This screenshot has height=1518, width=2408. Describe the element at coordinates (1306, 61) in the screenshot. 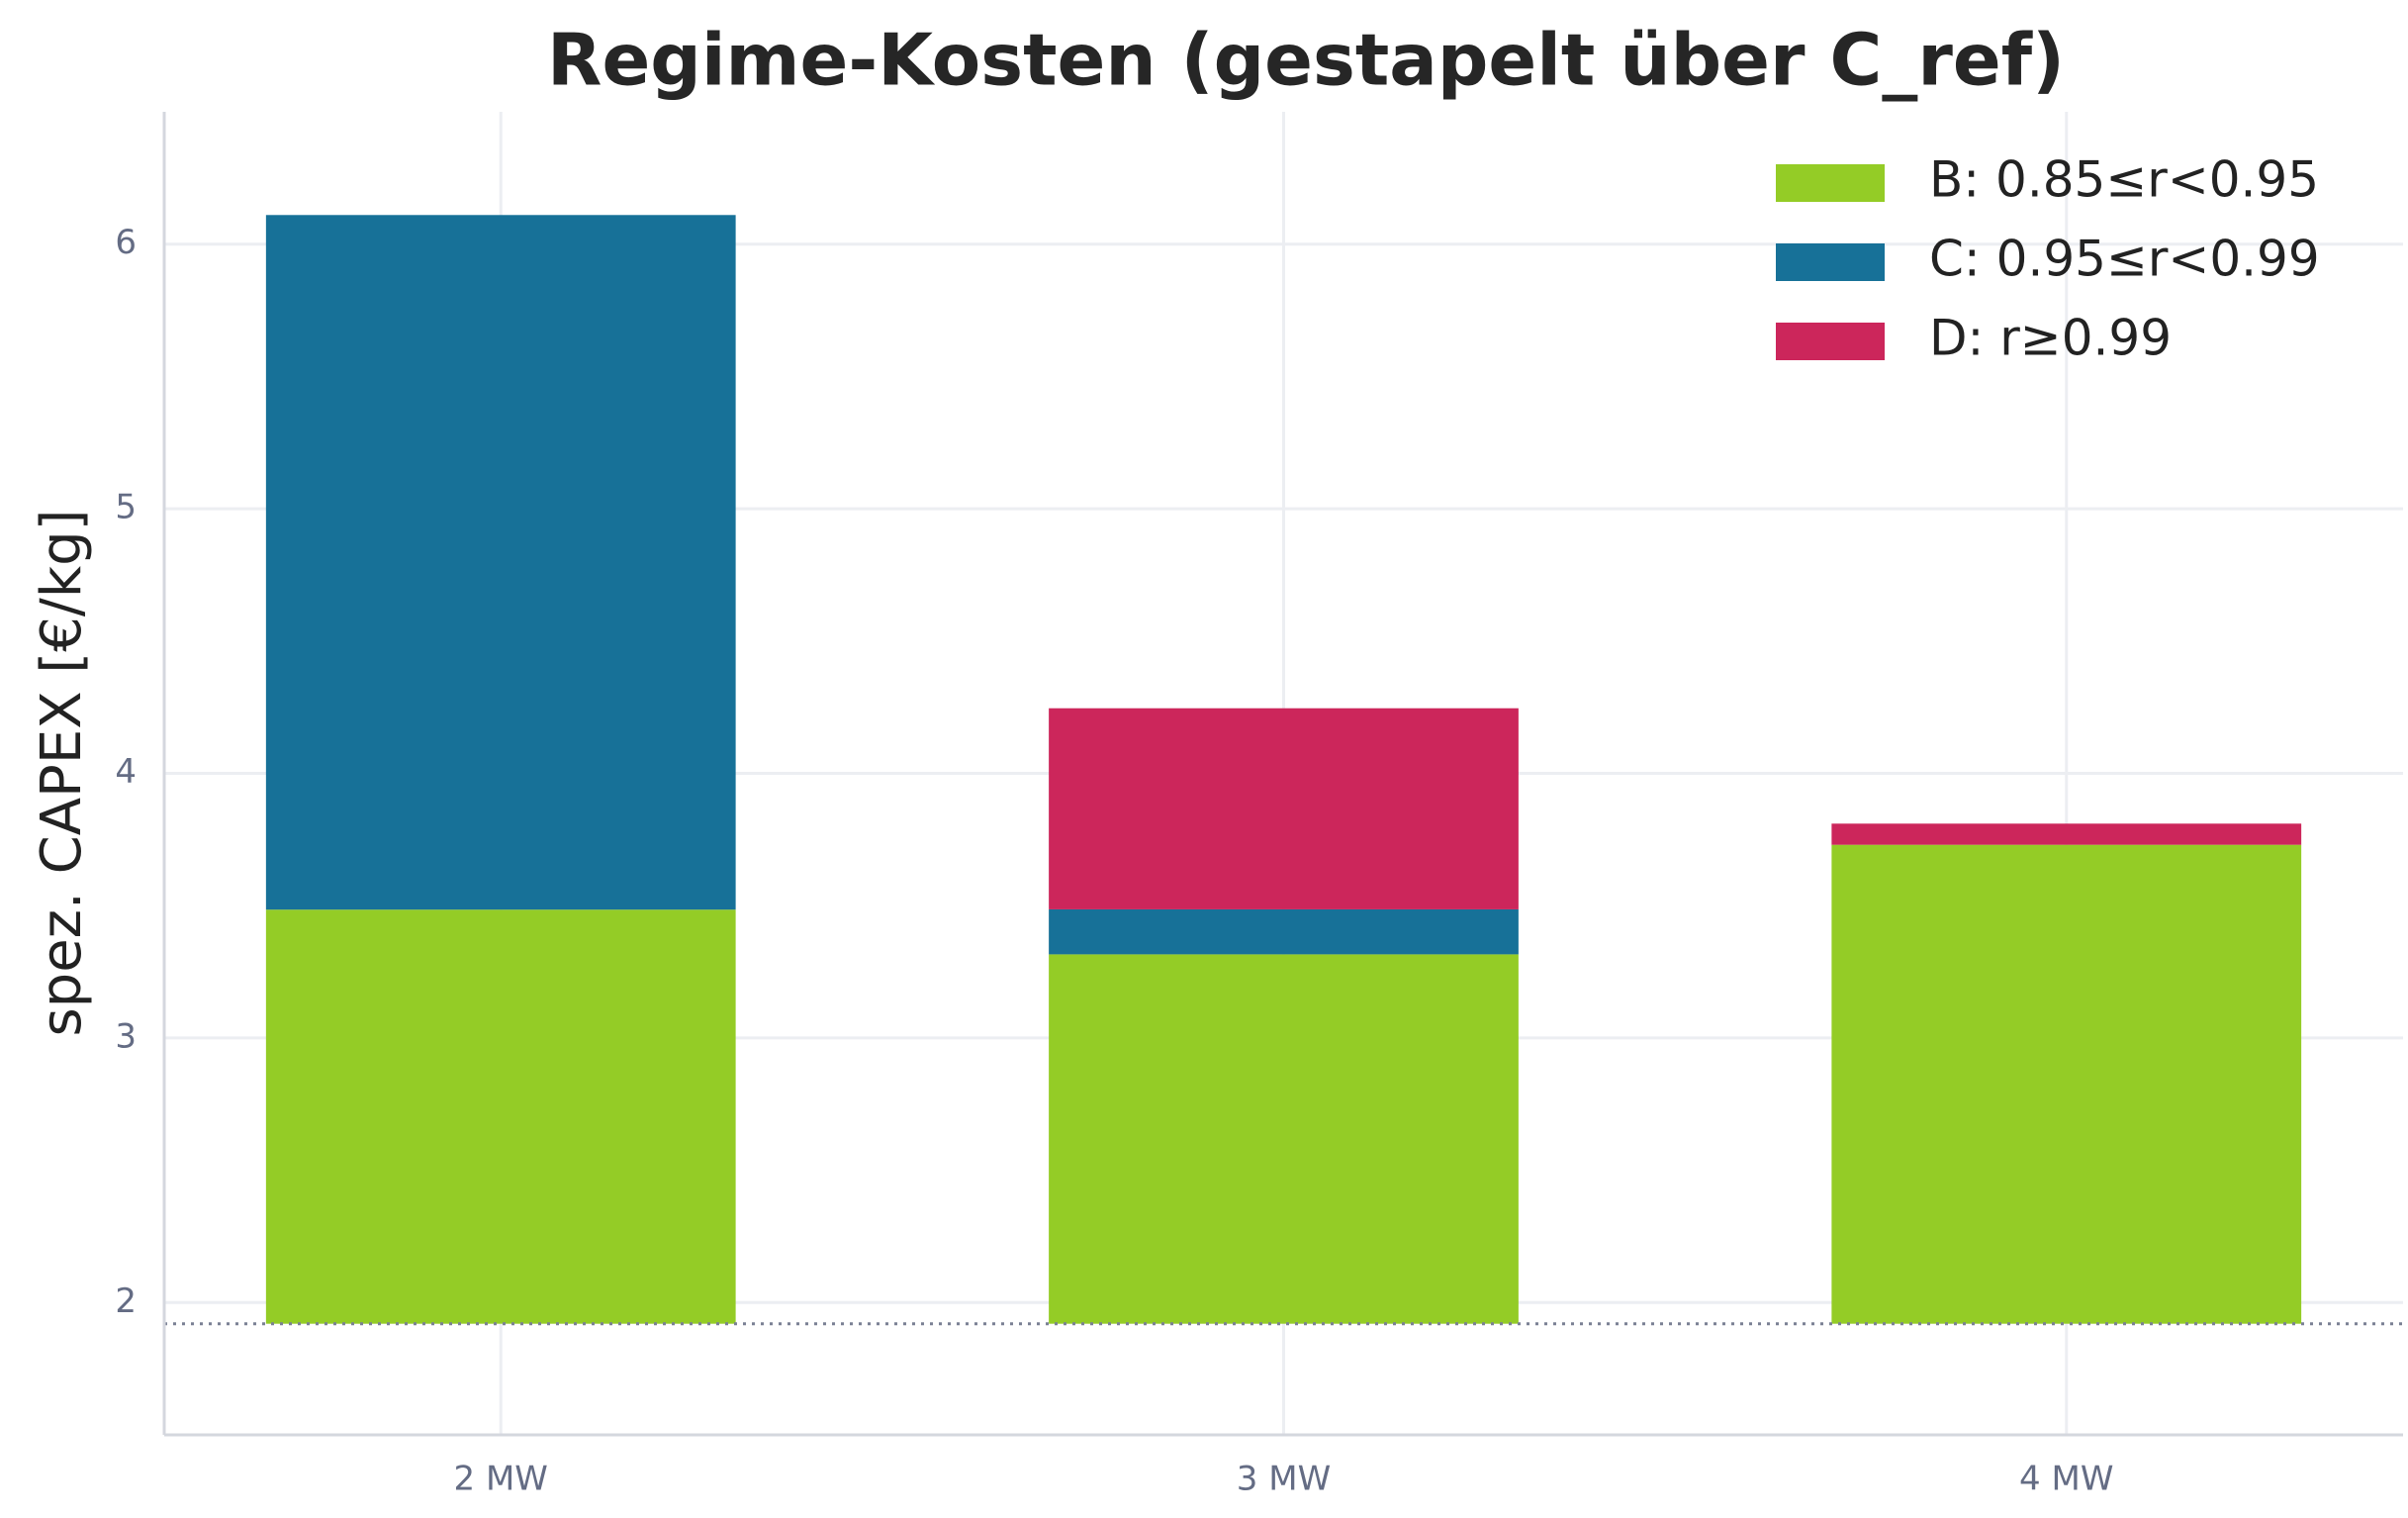

I see `chart-title: Regime-Kosten (gestapelt über C_ref)` at that location.